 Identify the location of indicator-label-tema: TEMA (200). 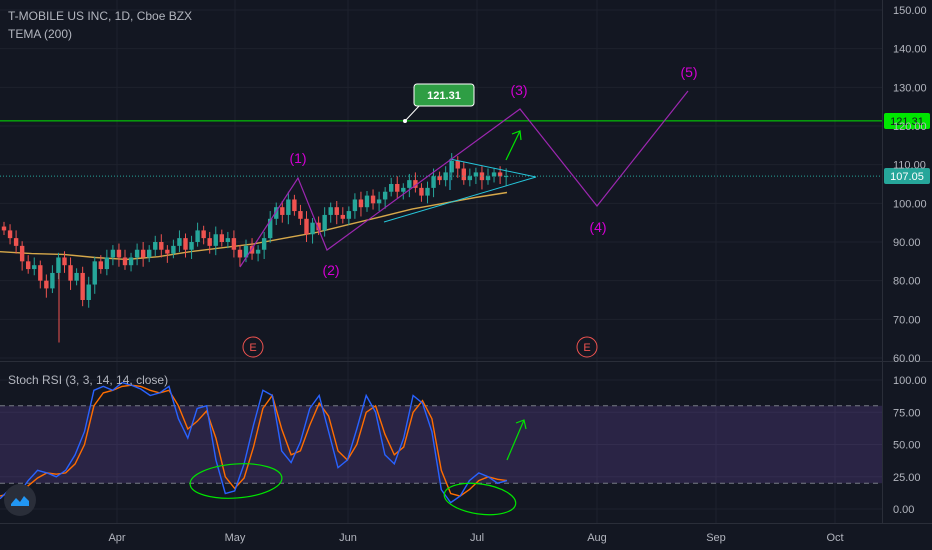
(40, 34).